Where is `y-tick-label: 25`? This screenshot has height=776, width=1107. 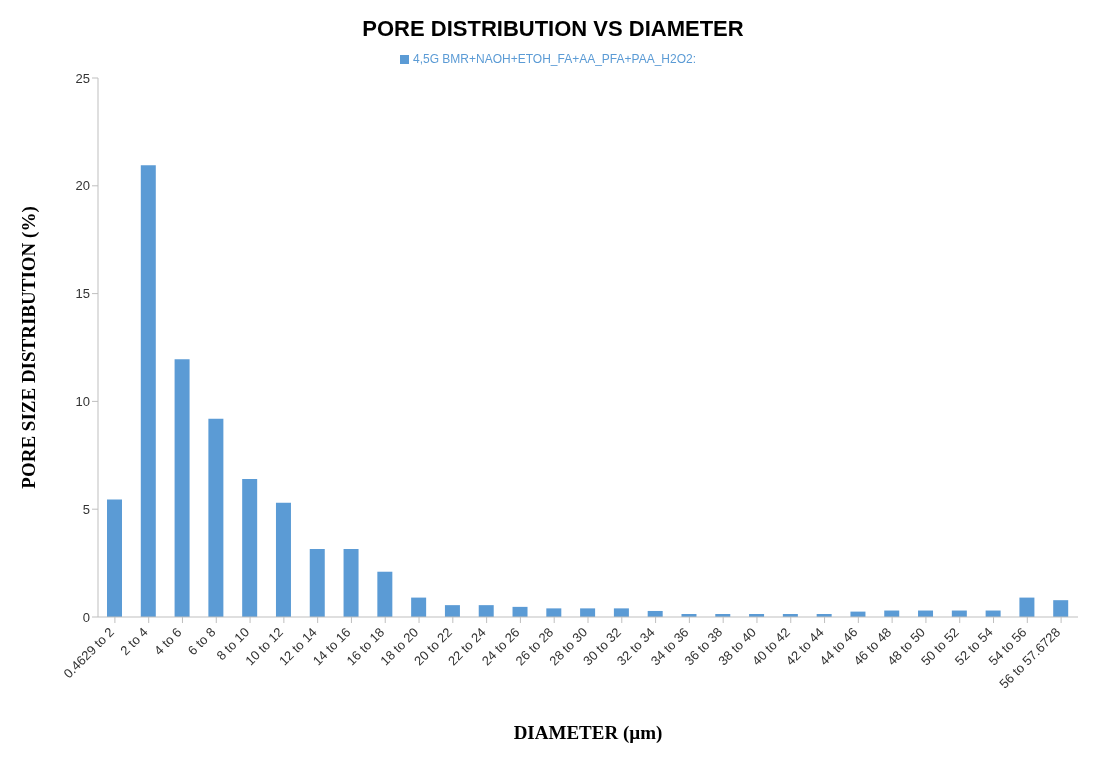
y-tick-label: 25 is located at coordinates (82, 78).